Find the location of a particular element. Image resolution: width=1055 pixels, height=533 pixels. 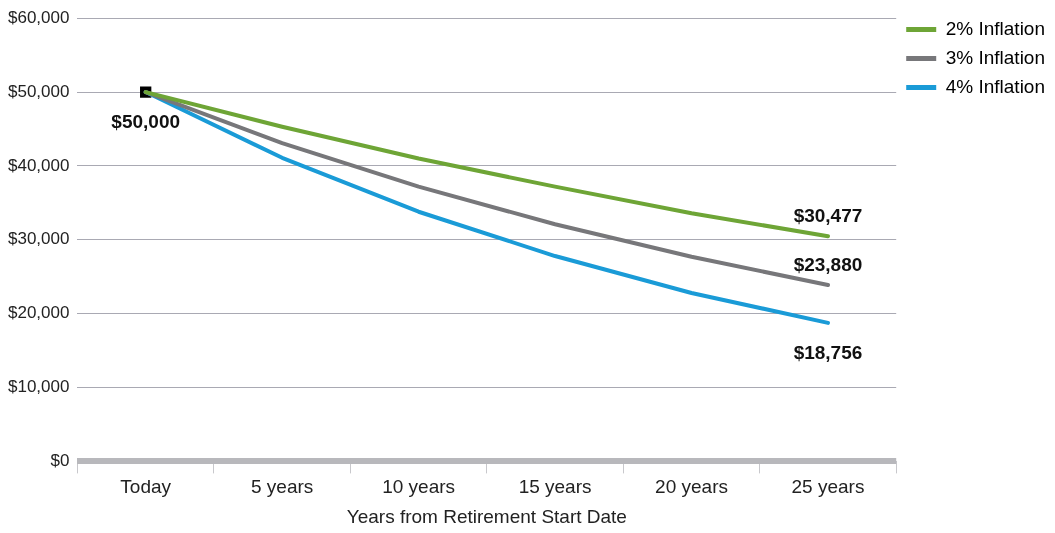

legend-label: 2% Inflation is located at coordinates (995, 28).